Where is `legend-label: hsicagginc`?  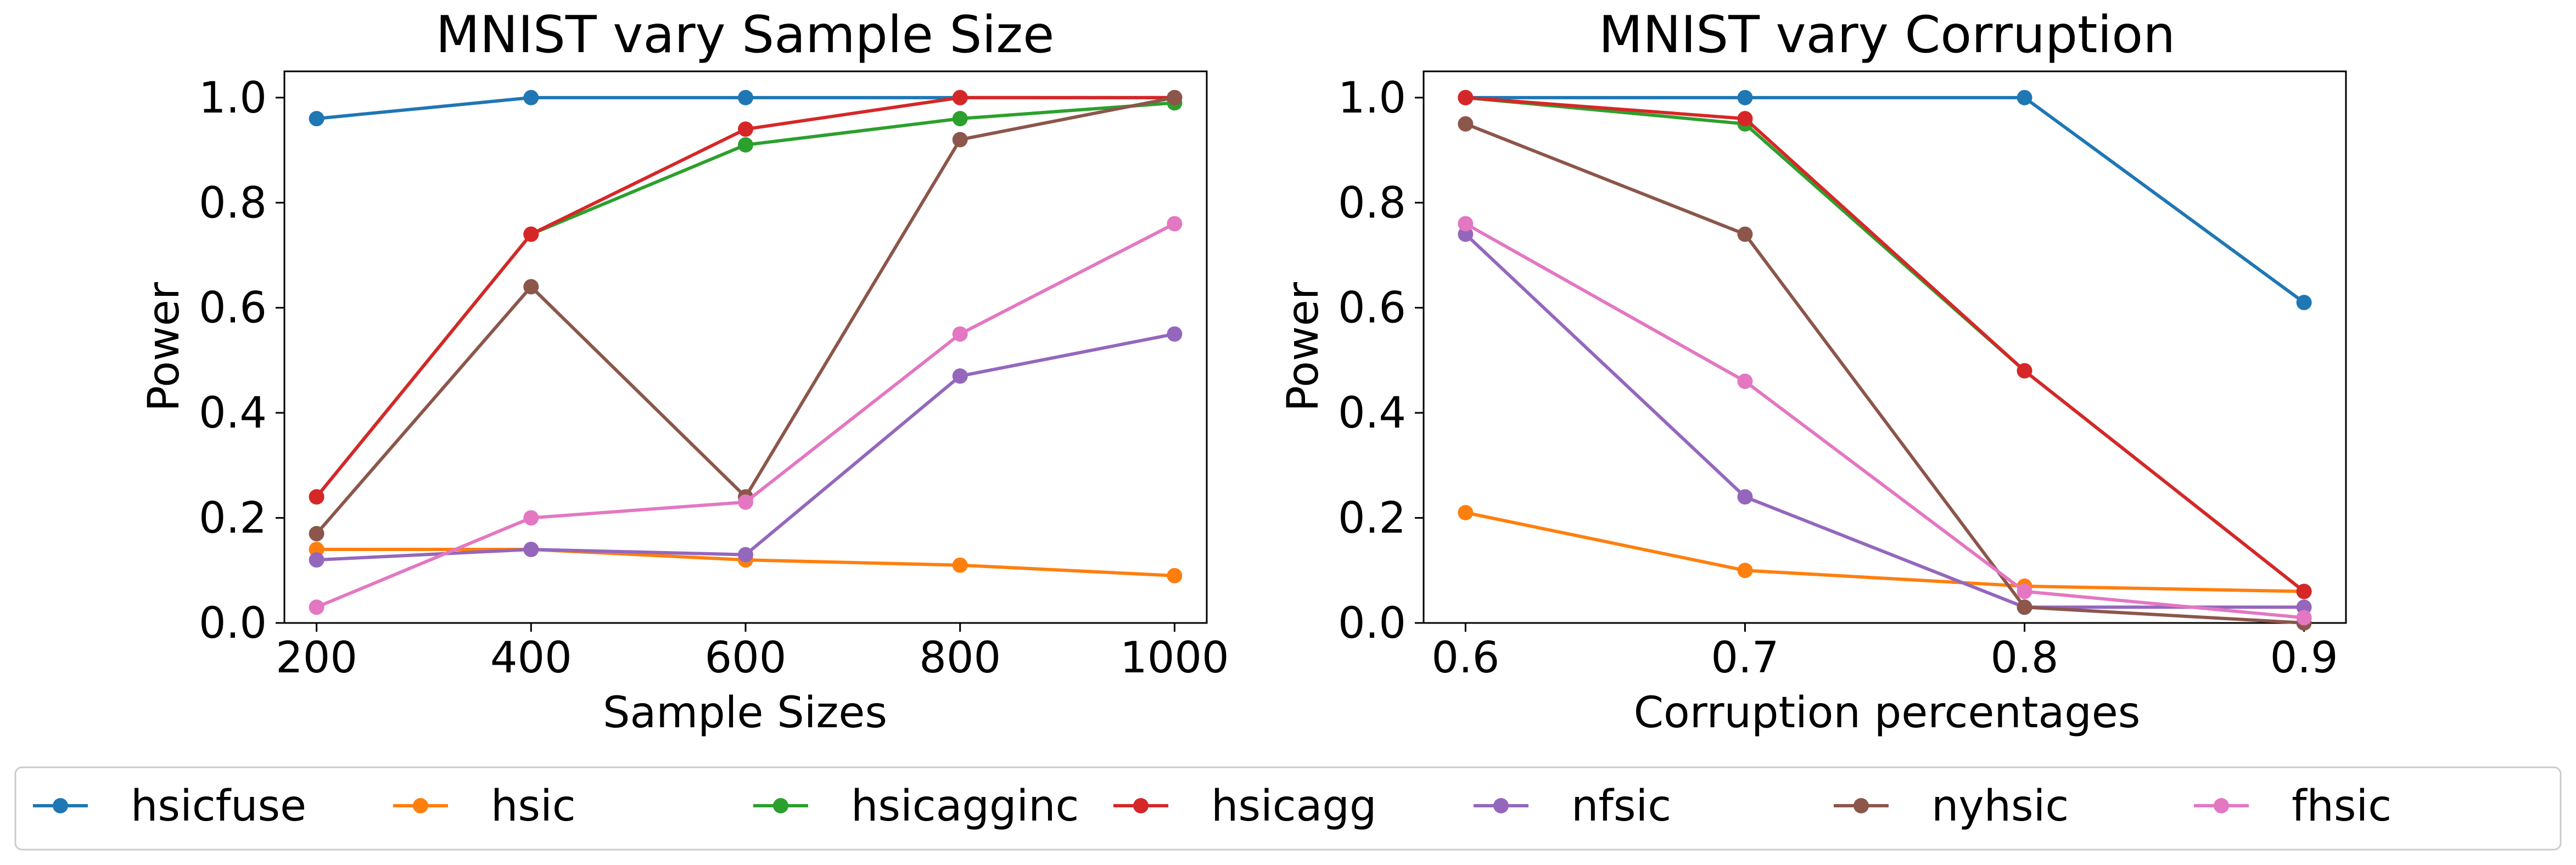 legend-label: hsicagginc is located at coordinates (965, 806).